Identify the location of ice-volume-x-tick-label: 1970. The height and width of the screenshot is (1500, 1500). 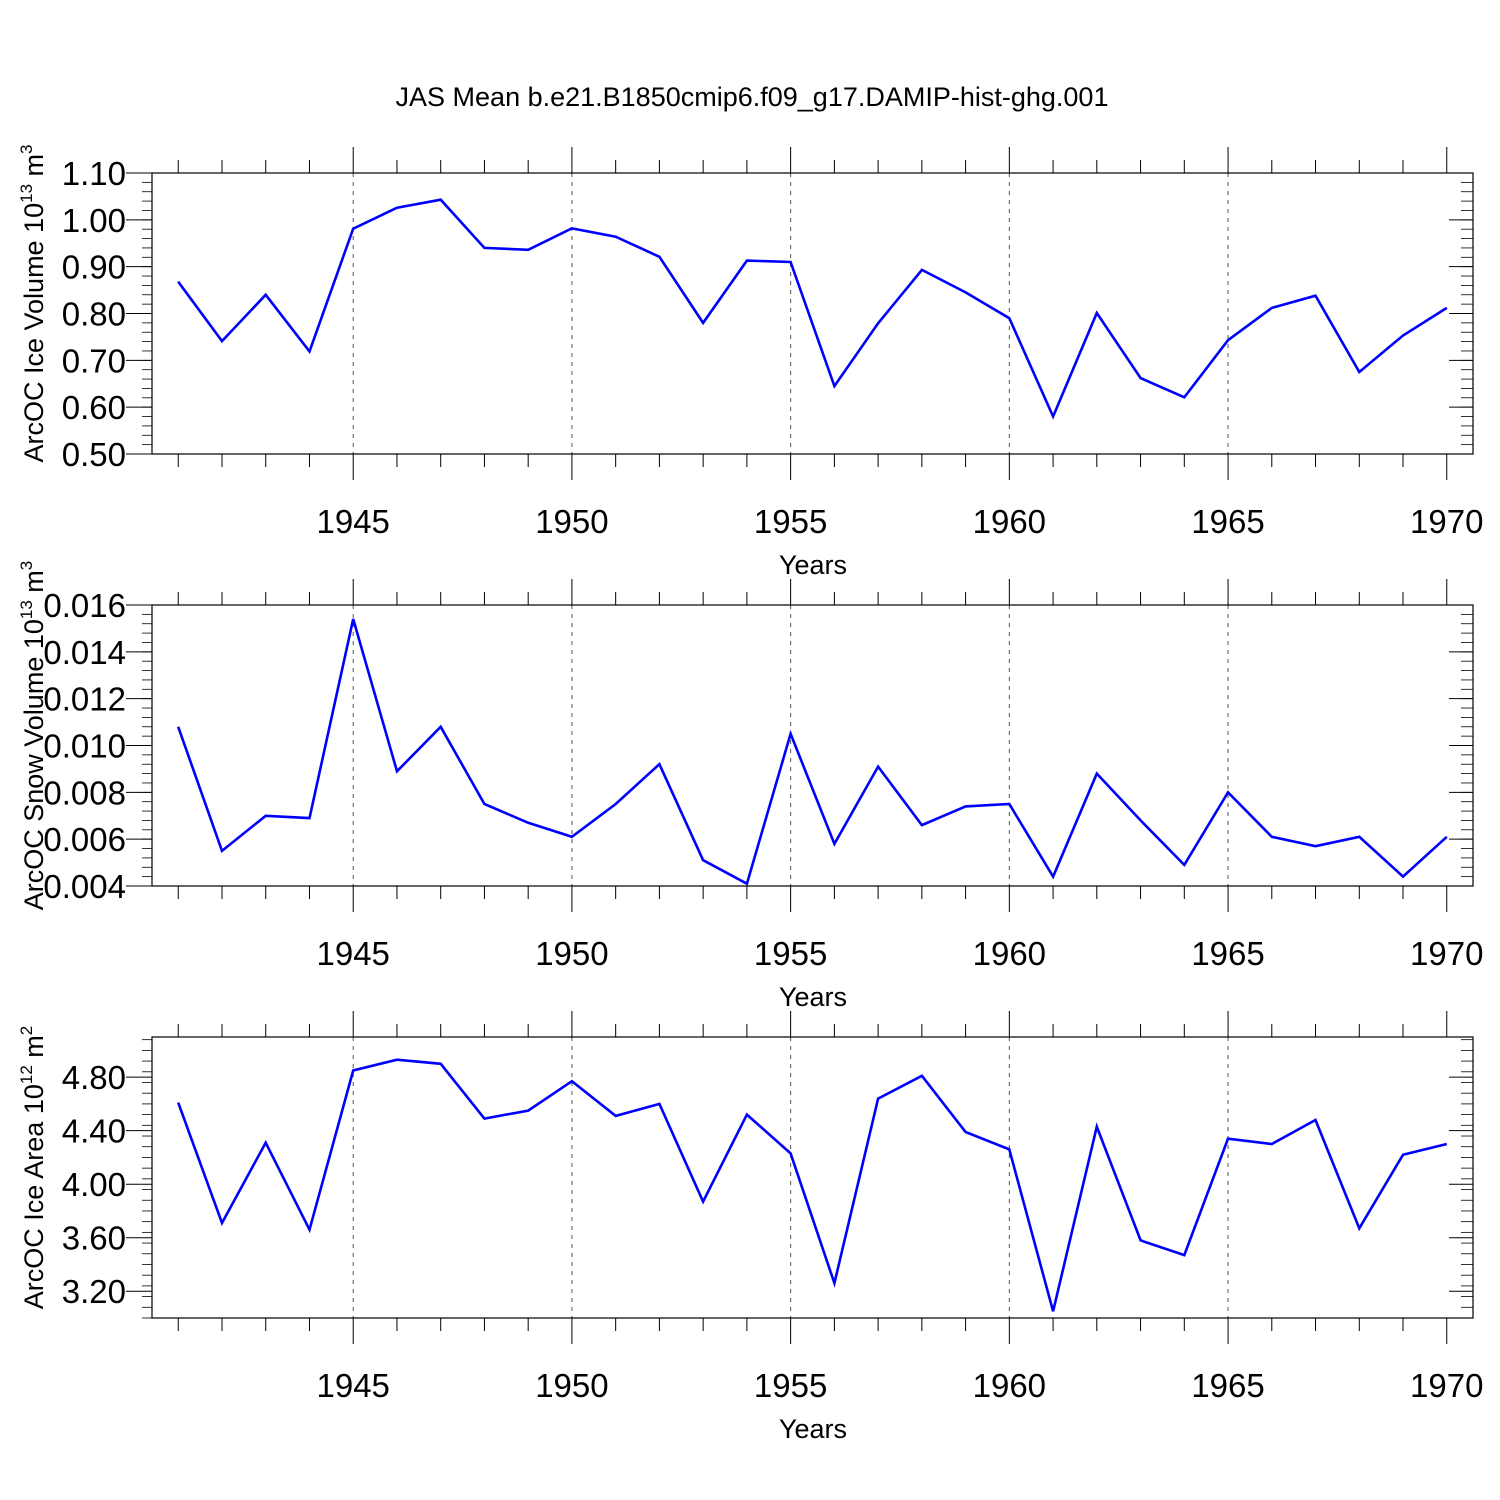
(1446, 521).